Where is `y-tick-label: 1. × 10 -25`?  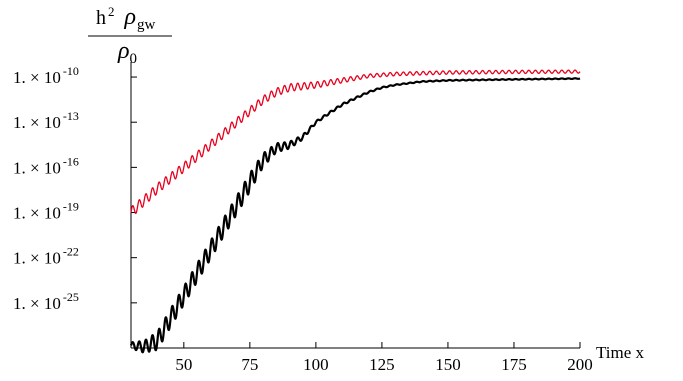 y-tick-label: 1. × 10 -25 is located at coordinates (46, 301).